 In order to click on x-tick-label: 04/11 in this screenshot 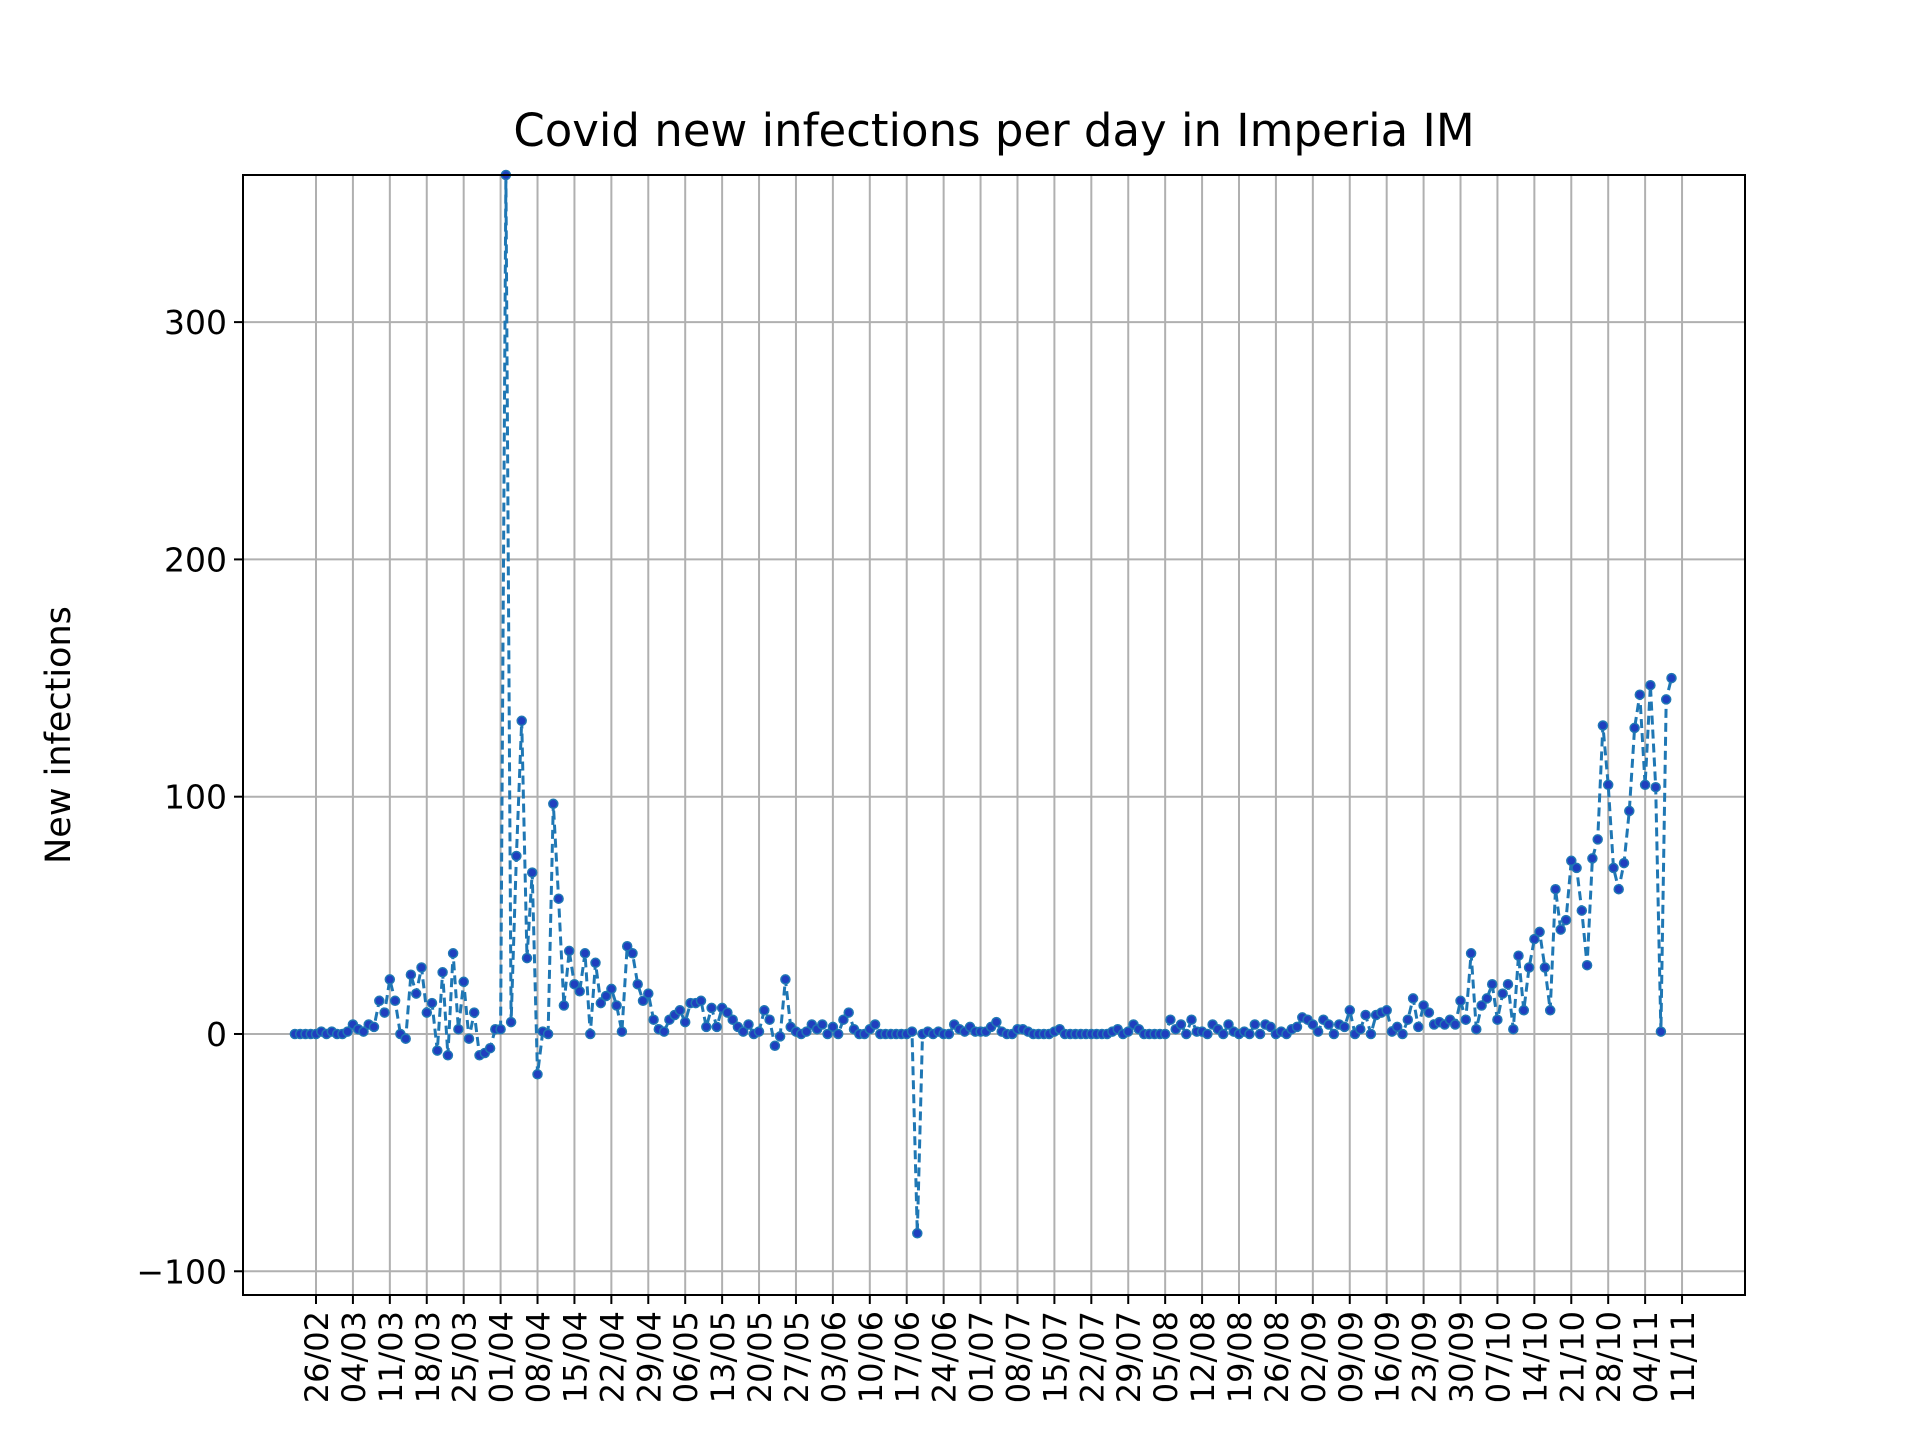, I will do `click(1646, 1357)`.